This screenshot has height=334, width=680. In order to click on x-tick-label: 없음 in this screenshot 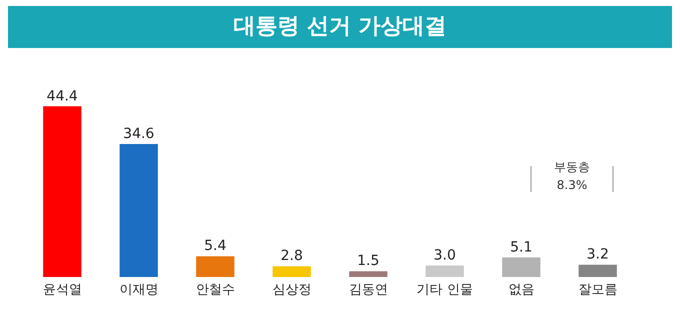, I will do `click(521, 290)`.